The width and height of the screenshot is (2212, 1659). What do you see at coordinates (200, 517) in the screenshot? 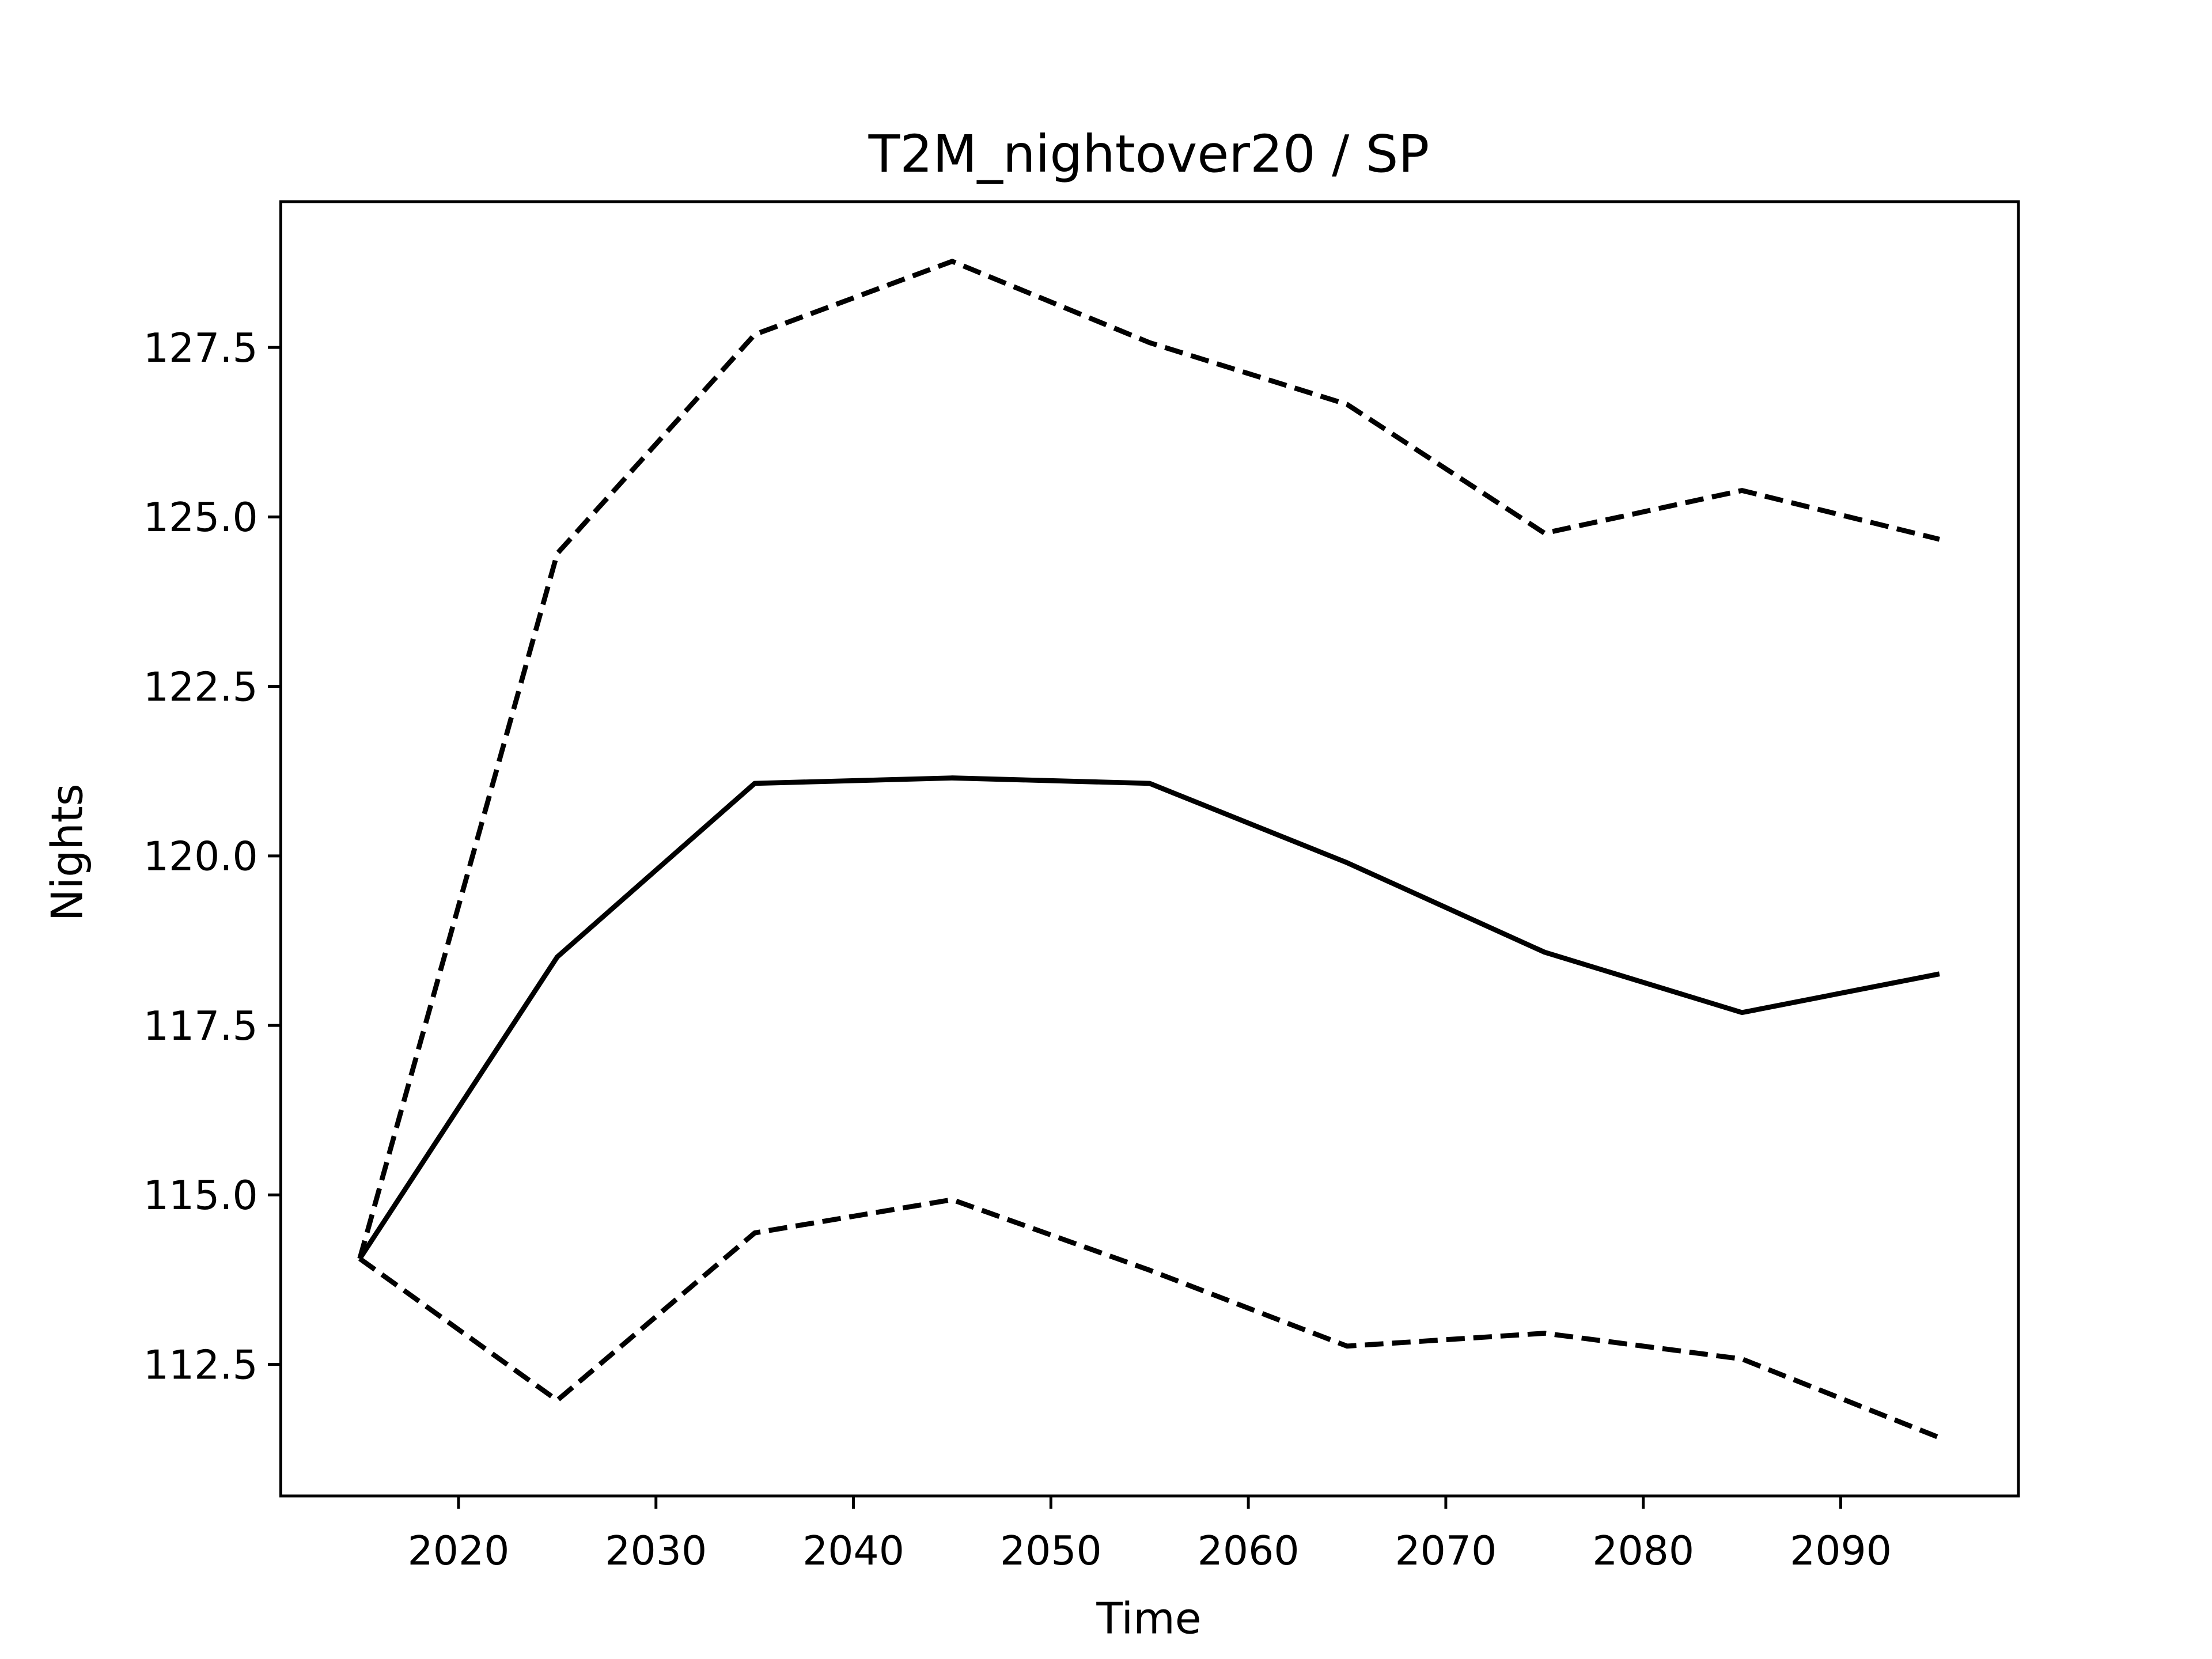
I see `y-tick-label: 125.0` at bounding box center [200, 517].